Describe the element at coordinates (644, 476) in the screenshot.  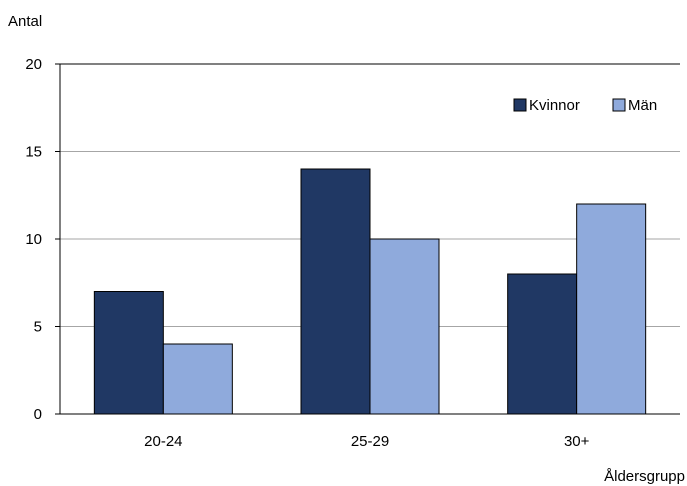
I see `x-axis-title: Åldersgrupp` at that location.